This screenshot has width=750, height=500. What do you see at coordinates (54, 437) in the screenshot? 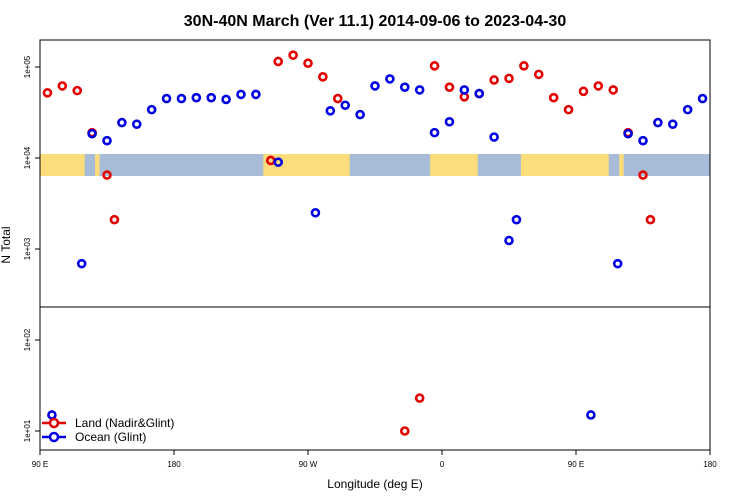
I see `legend-marker-ocean` at bounding box center [54, 437].